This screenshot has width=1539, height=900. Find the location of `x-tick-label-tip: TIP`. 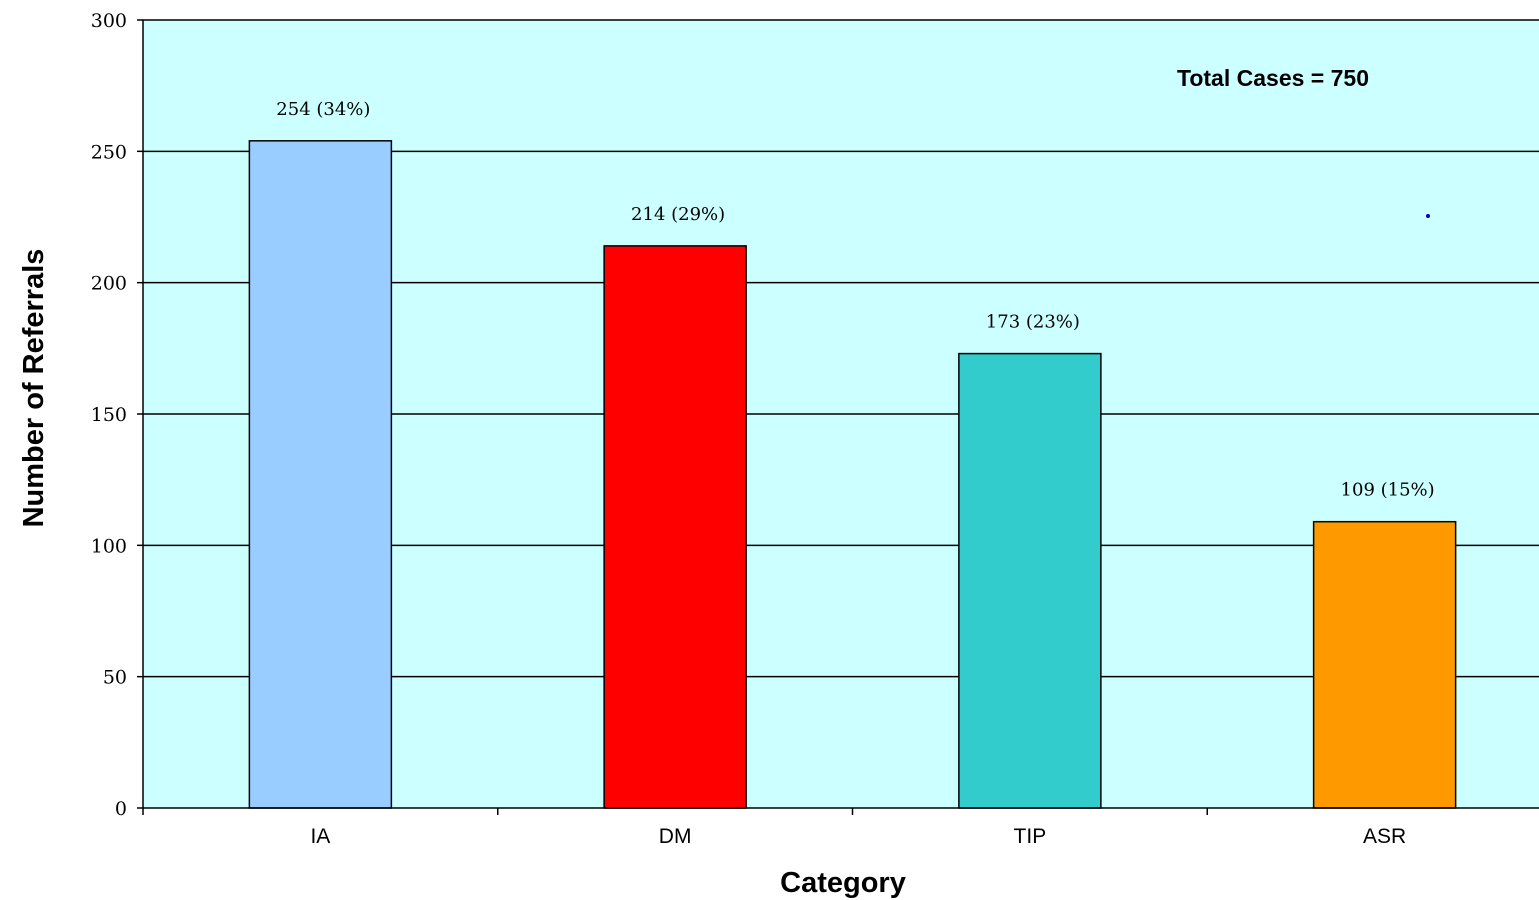

x-tick-label-tip: TIP is located at coordinates (1030, 836).